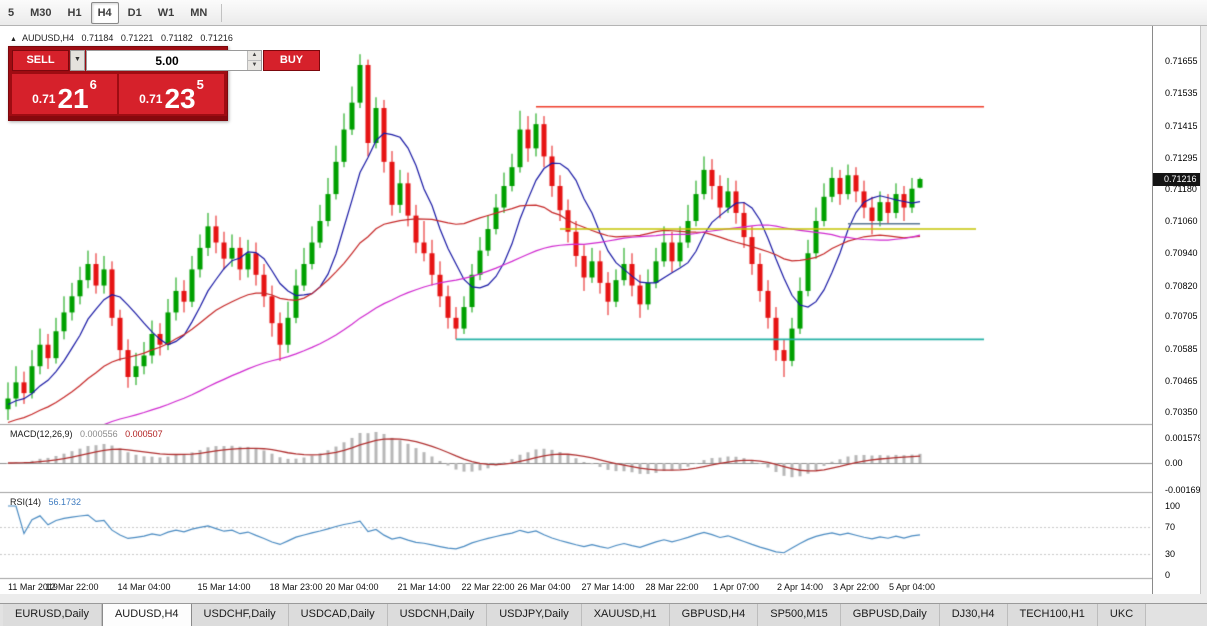 The width and height of the screenshot is (1207, 626). I want to click on chart-tab-audusd-h4: AUDUSD,H4, so click(146, 615).